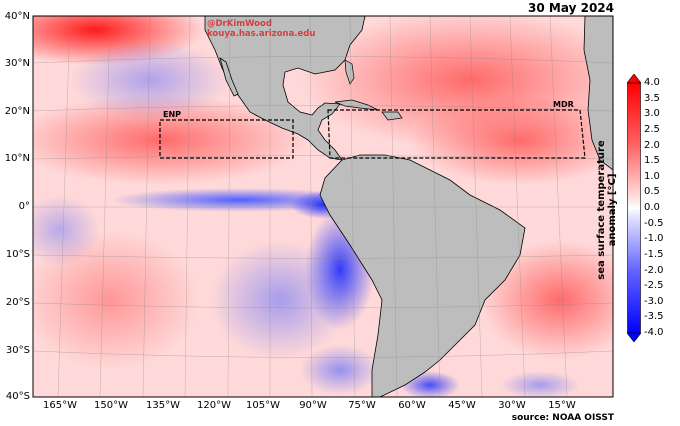 This screenshot has width=680, height=426. Describe the element at coordinates (24, 206) in the screenshot. I see `lat-label: 0°` at that location.